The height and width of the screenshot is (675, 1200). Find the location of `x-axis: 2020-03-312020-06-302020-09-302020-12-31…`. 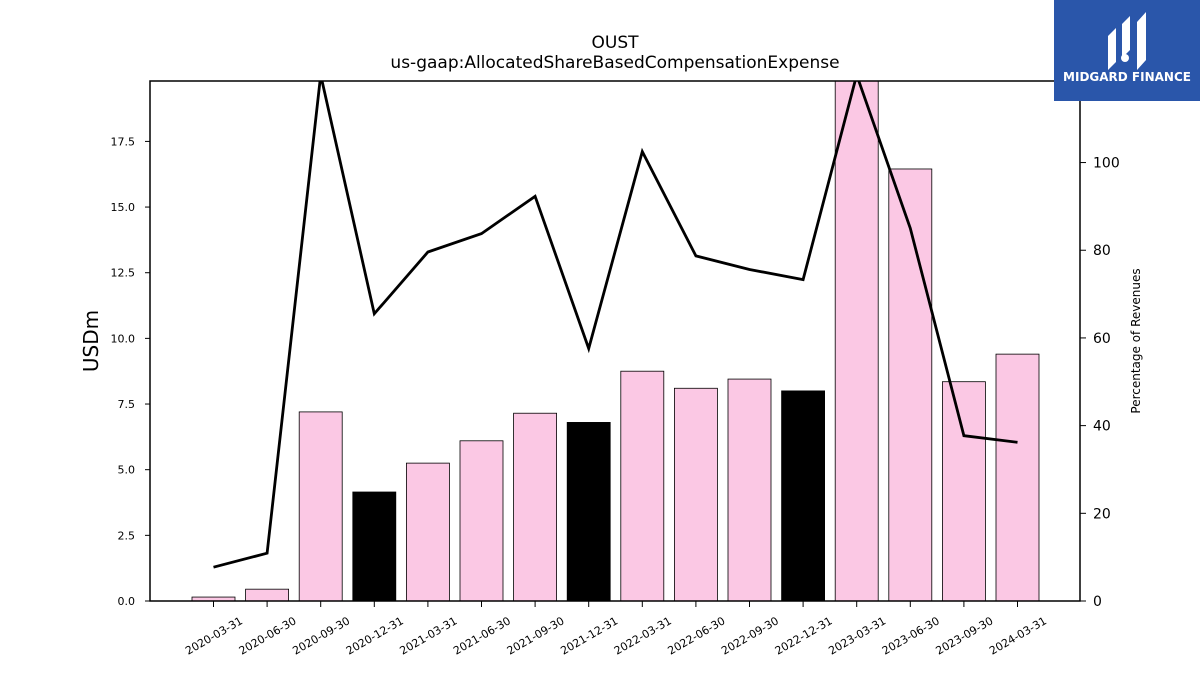

x-axis: 2020-03-312020-06-302020-09-302020-12-31… is located at coordinates (616, 629).